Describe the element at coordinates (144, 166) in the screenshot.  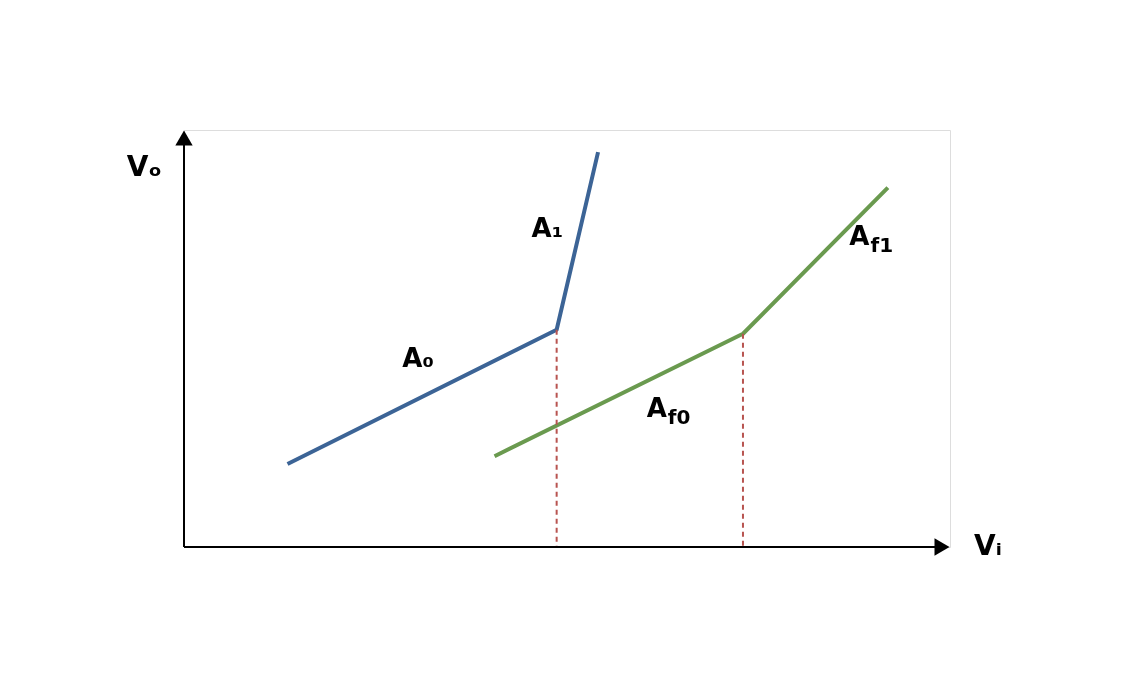
I see `y-axis-title: Vₒ` at that location.